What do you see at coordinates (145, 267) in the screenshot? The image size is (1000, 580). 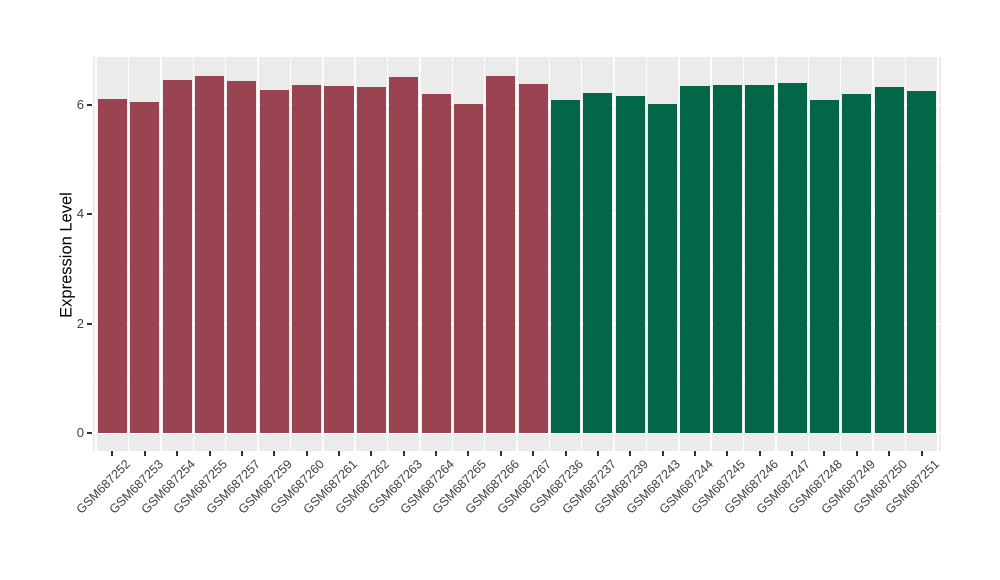 I see `bar-GSM687253` at bounding box center [145, 267].